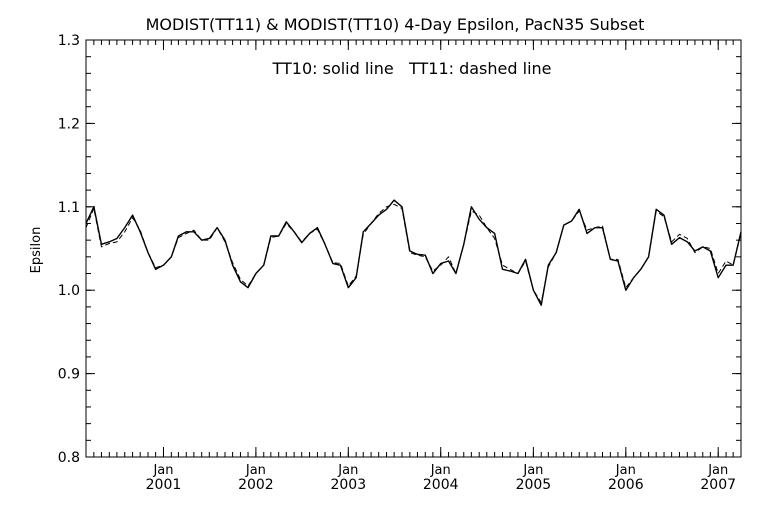 The height and width of the screenshot is (512, 768). I want to click on y-tick-label: 1.1, so click(69, 208).